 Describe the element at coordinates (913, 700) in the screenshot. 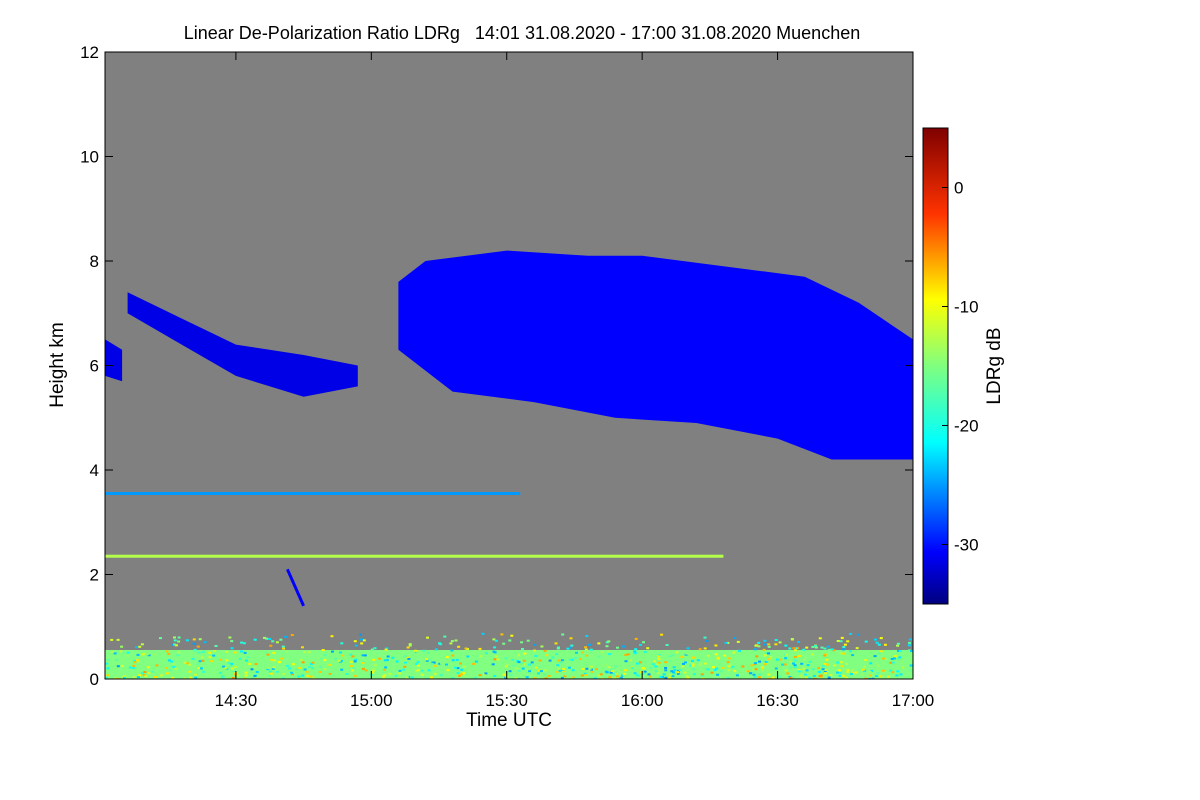

I see `x-tick-label: 17:00` at that location.